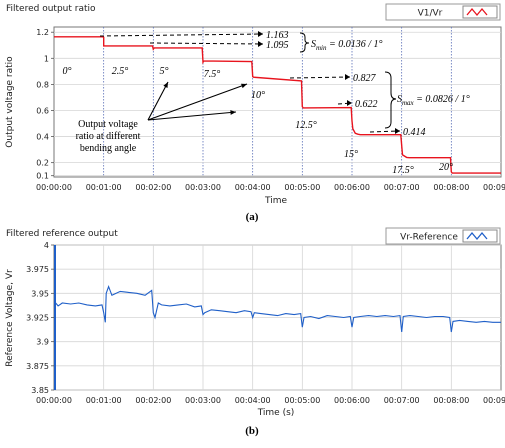 The height and width of the screenshot is (448, 505). What do you see at coordinates (108, 136) in the screenshot?
I see `panel-a-note-line: ratio at different` at bounding box center [108, 136].